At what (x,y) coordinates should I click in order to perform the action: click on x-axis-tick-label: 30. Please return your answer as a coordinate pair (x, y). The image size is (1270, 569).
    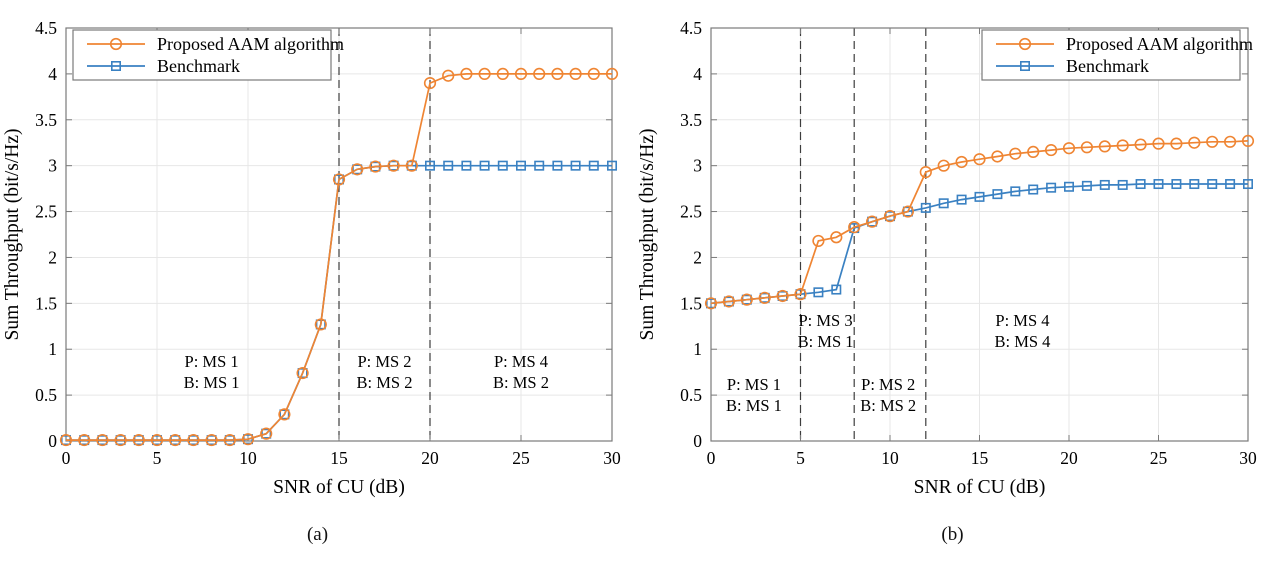
    Looking at the image, I should click on (612, 458).